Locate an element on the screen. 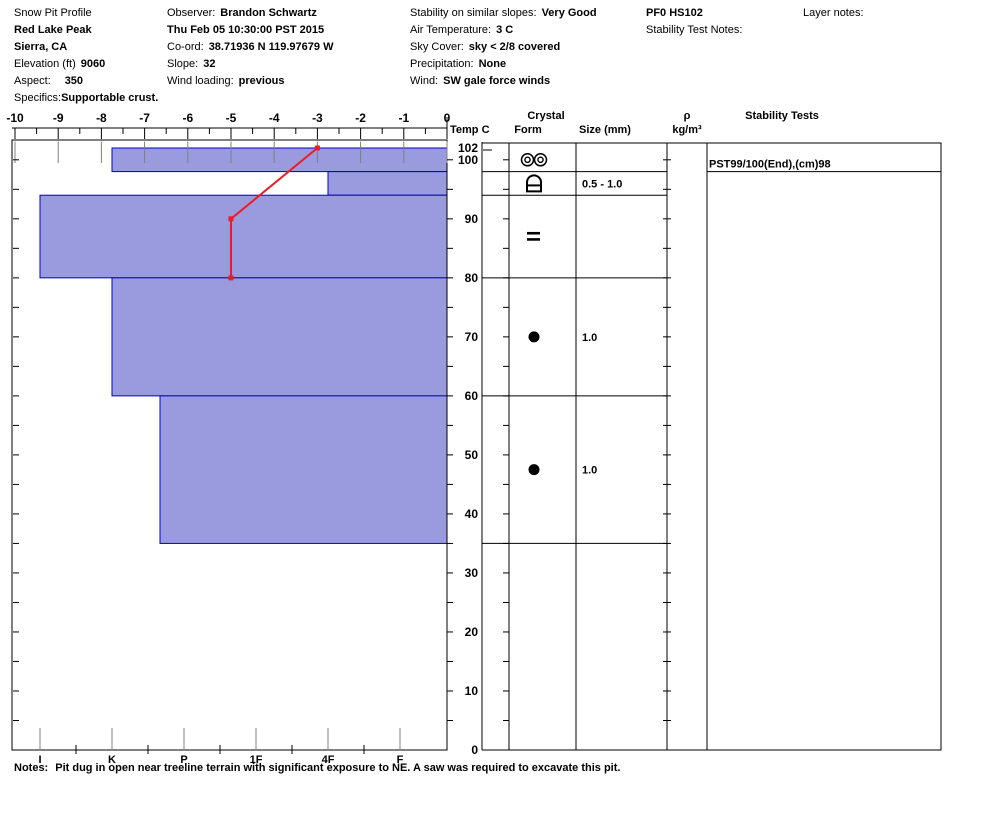 The image size is (994, 840). coord-label: Co-ord: is located at coordinates (185, 47).